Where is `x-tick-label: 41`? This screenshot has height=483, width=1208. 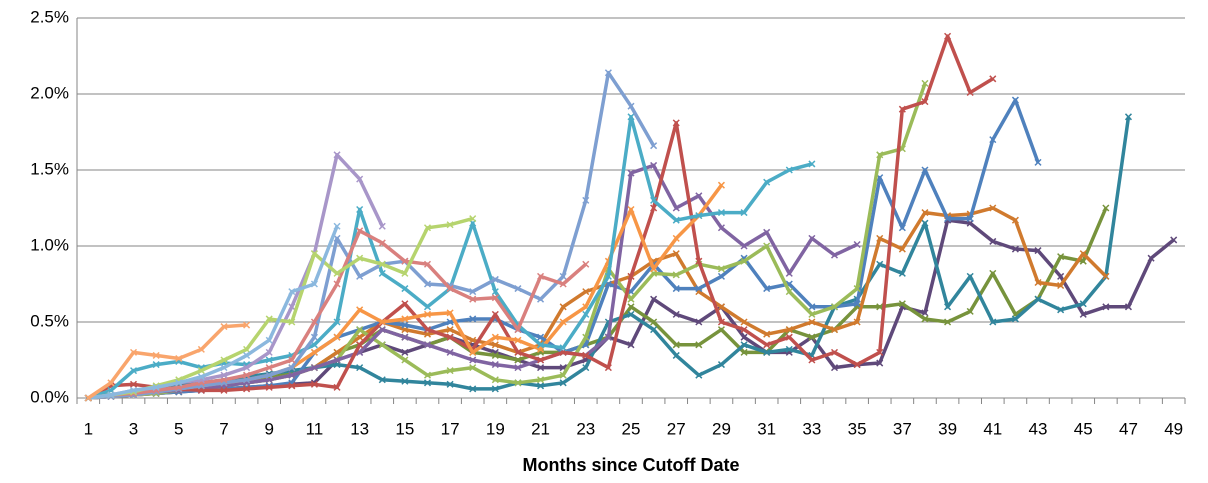
x-tick-label: 41 is located at coordinates (992, 428).